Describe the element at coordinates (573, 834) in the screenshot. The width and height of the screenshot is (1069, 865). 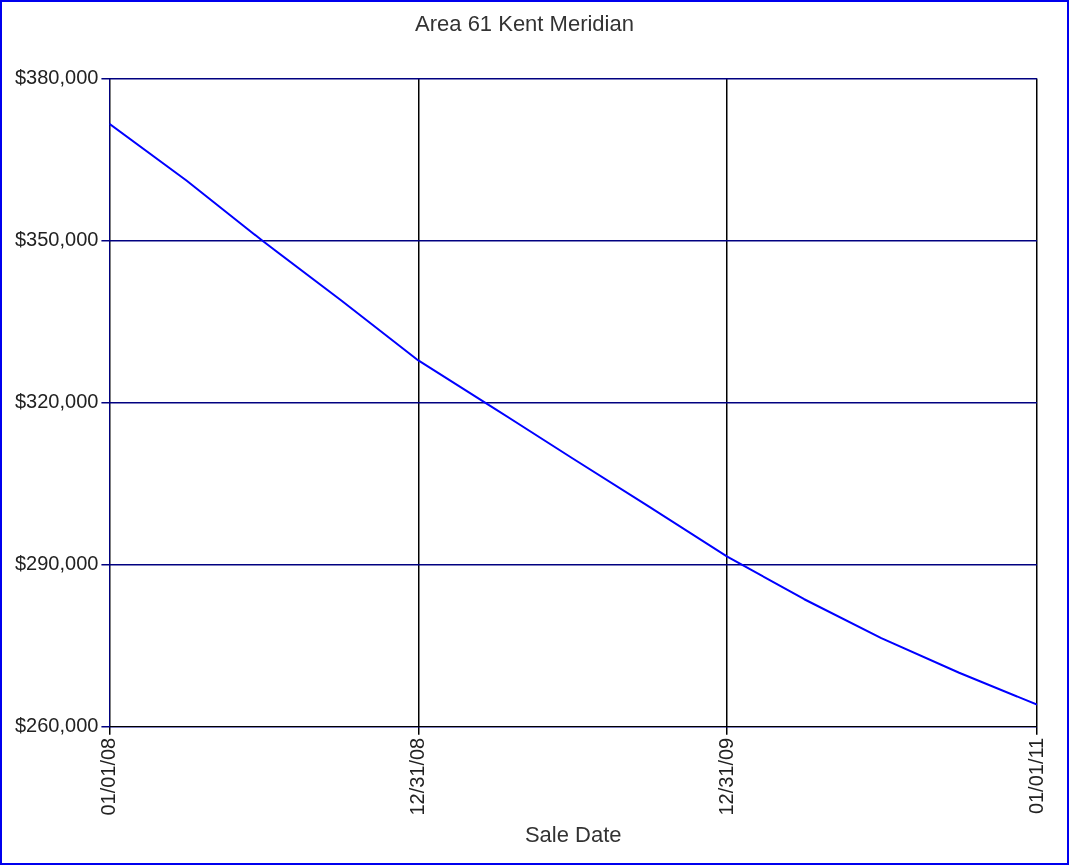
I see `x-axis-title: Sale Date` at that location.